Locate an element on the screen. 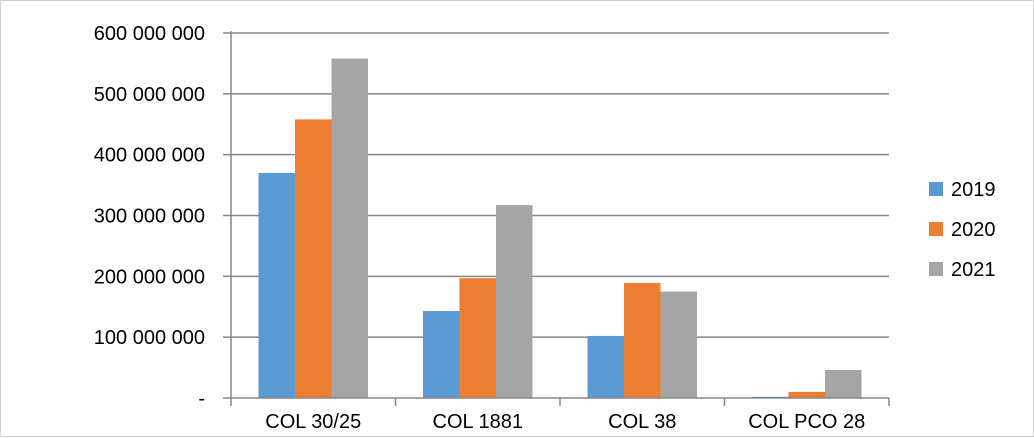 This screenshot has height=438, width=1034. x-category-label: COL 1881 is located at coordinates (478, 422).